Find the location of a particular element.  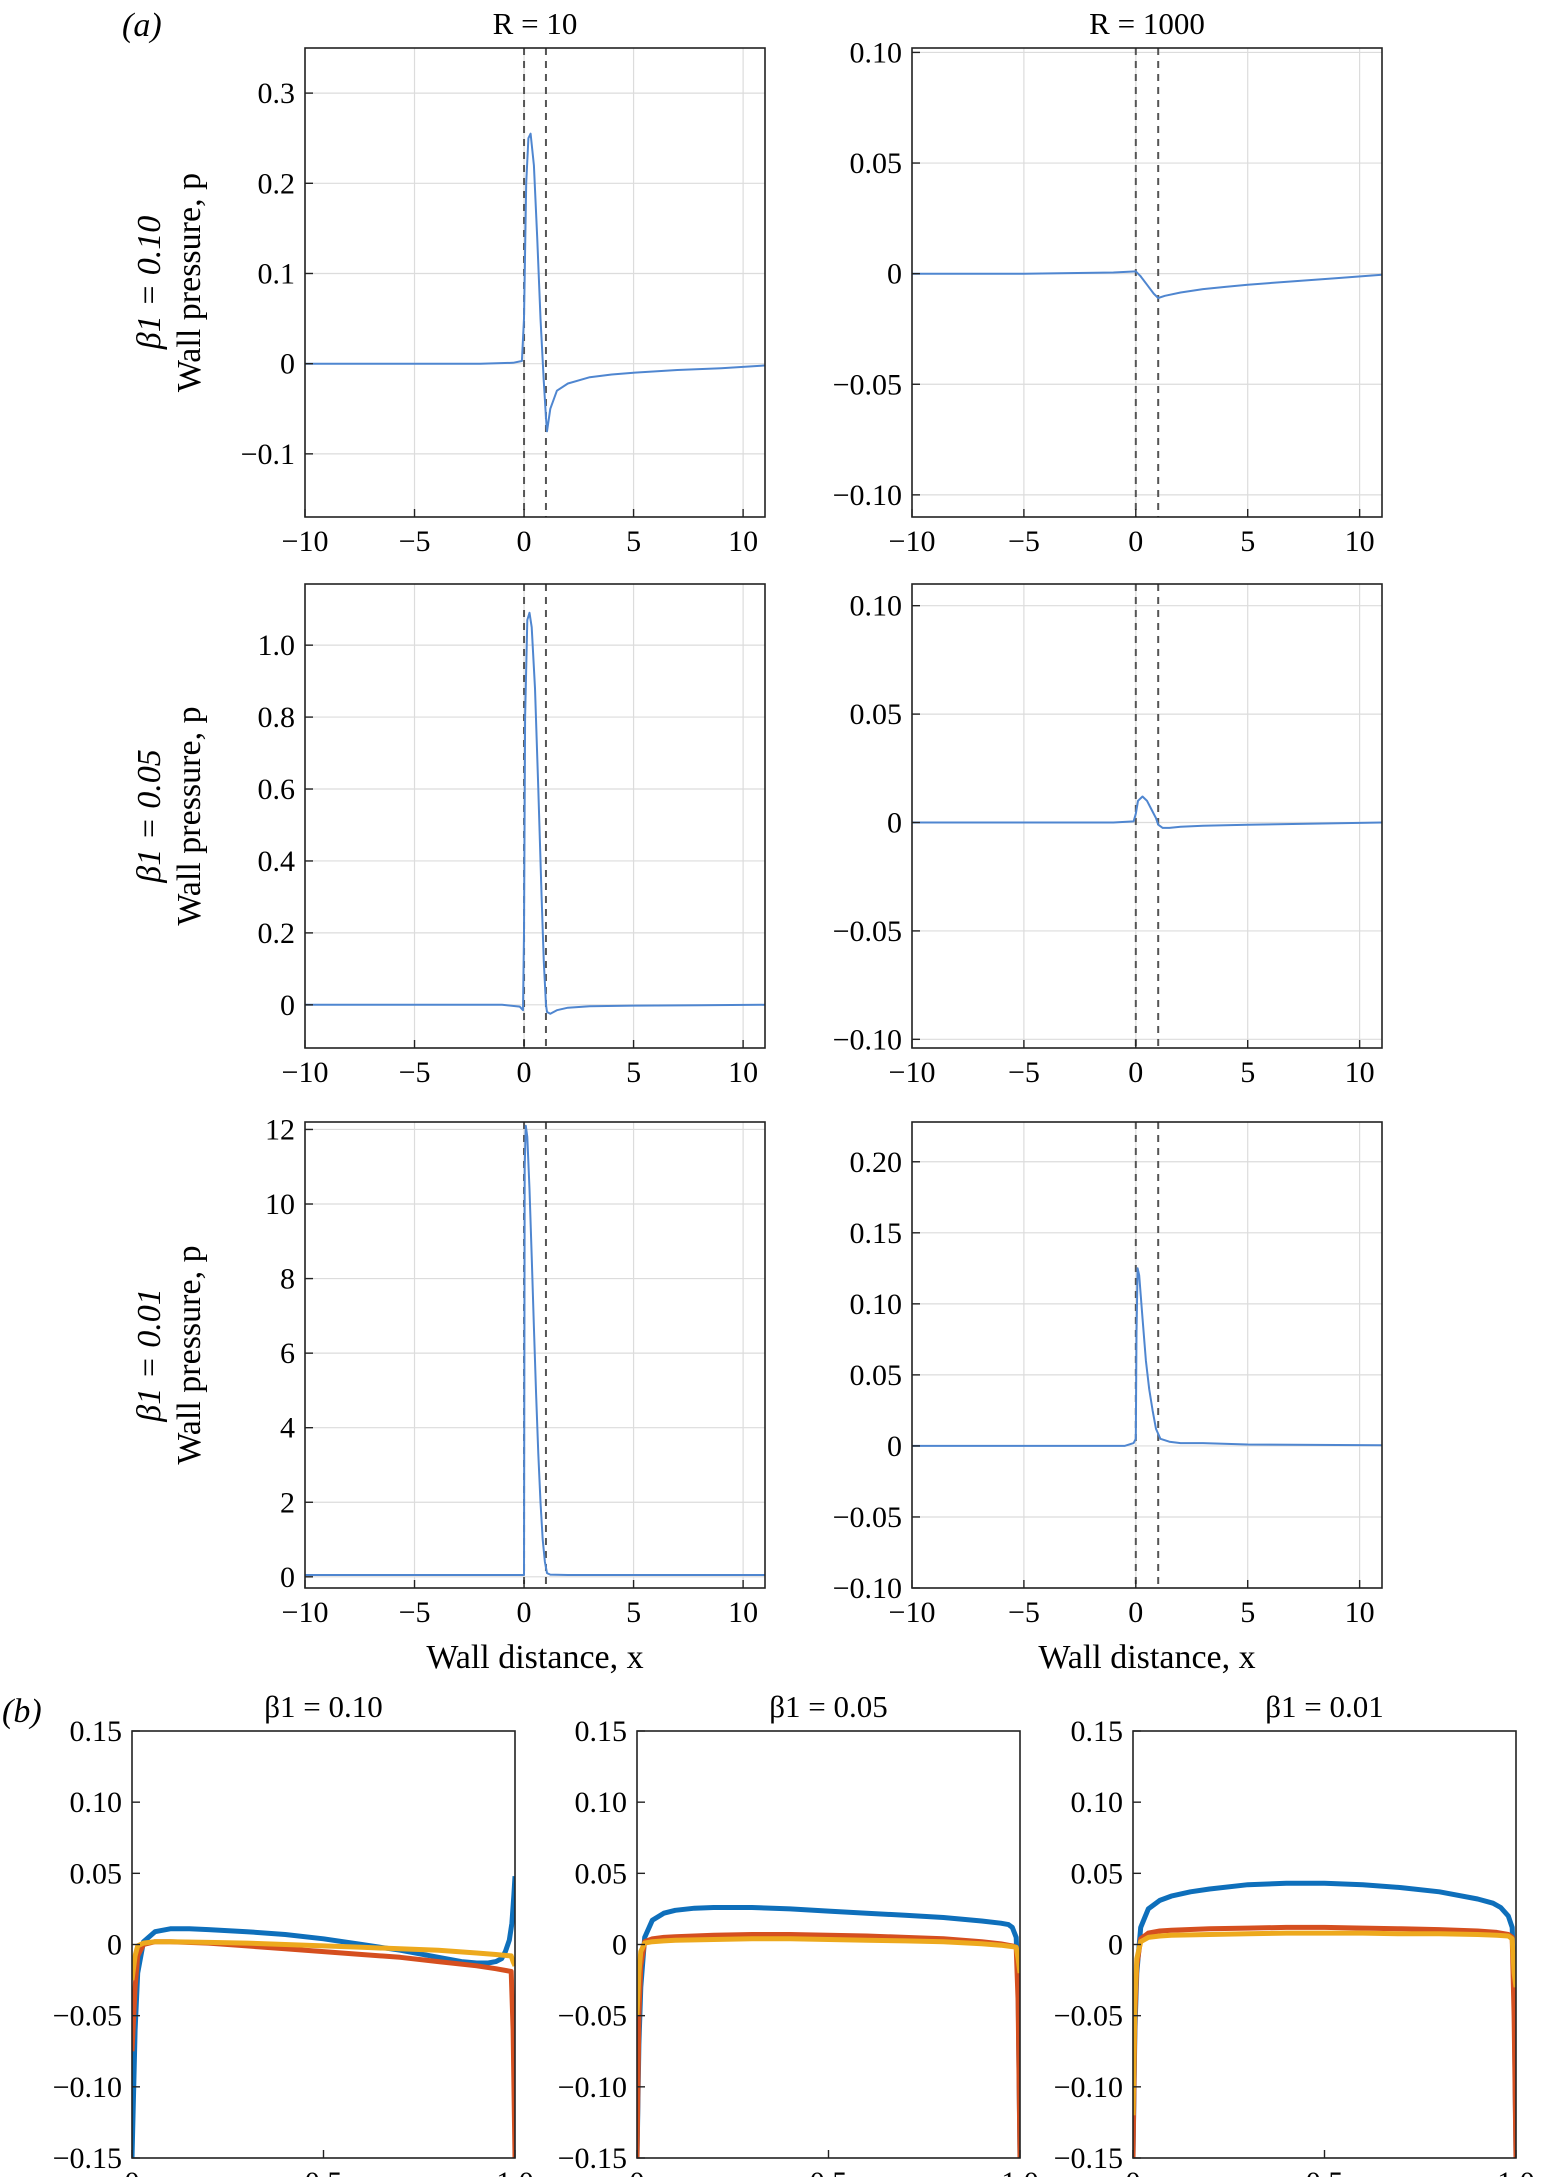

panel-title: R = 1000 is located at coordinates (1147, 23).